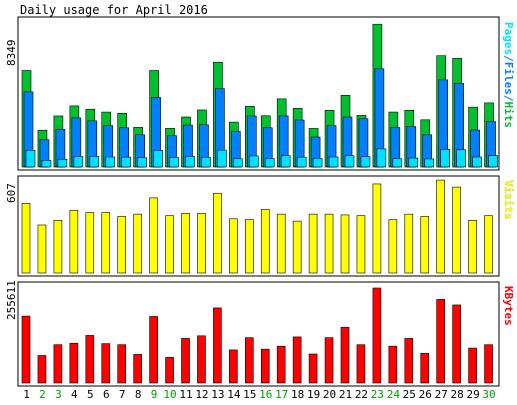 The width and height of the screenshot is (517, 405). Describe the element at coordinates (345, 394) in the screenshot. I see `day-label: 21` at that location.